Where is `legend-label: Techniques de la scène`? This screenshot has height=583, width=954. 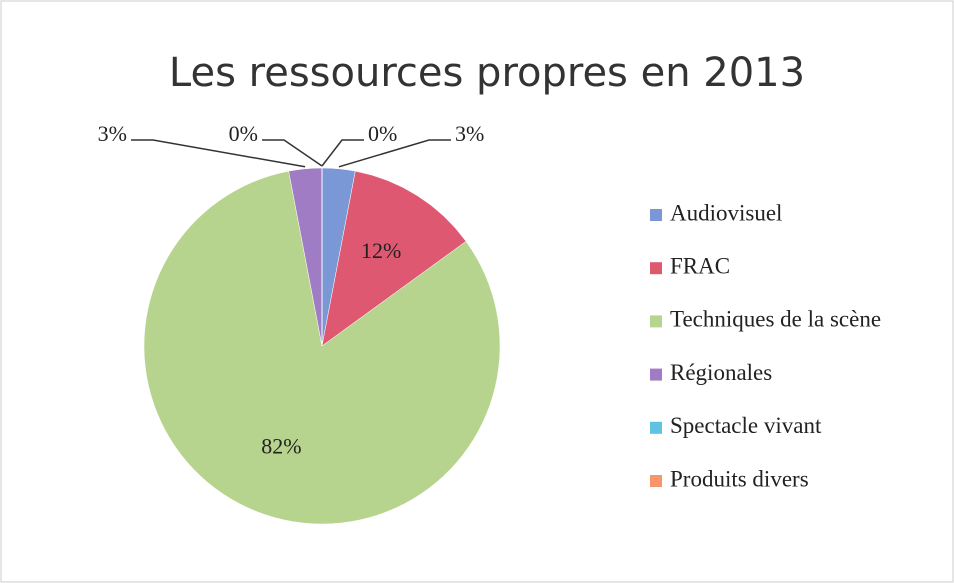
legend-label: Techniques de la scène is located at coordinates (775, 319).